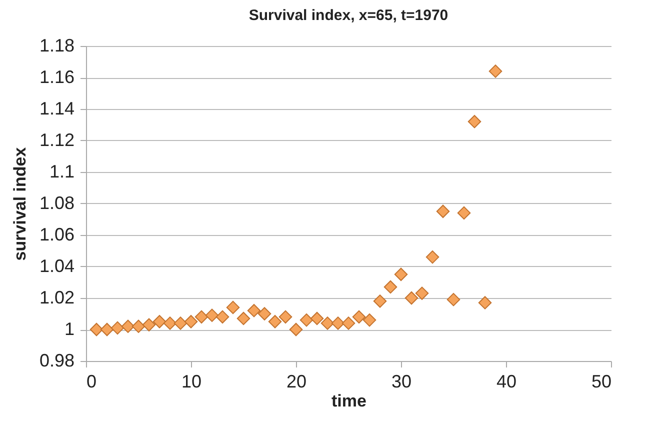  I want to click on y-tick-label: 1.08, so click(56, 203).